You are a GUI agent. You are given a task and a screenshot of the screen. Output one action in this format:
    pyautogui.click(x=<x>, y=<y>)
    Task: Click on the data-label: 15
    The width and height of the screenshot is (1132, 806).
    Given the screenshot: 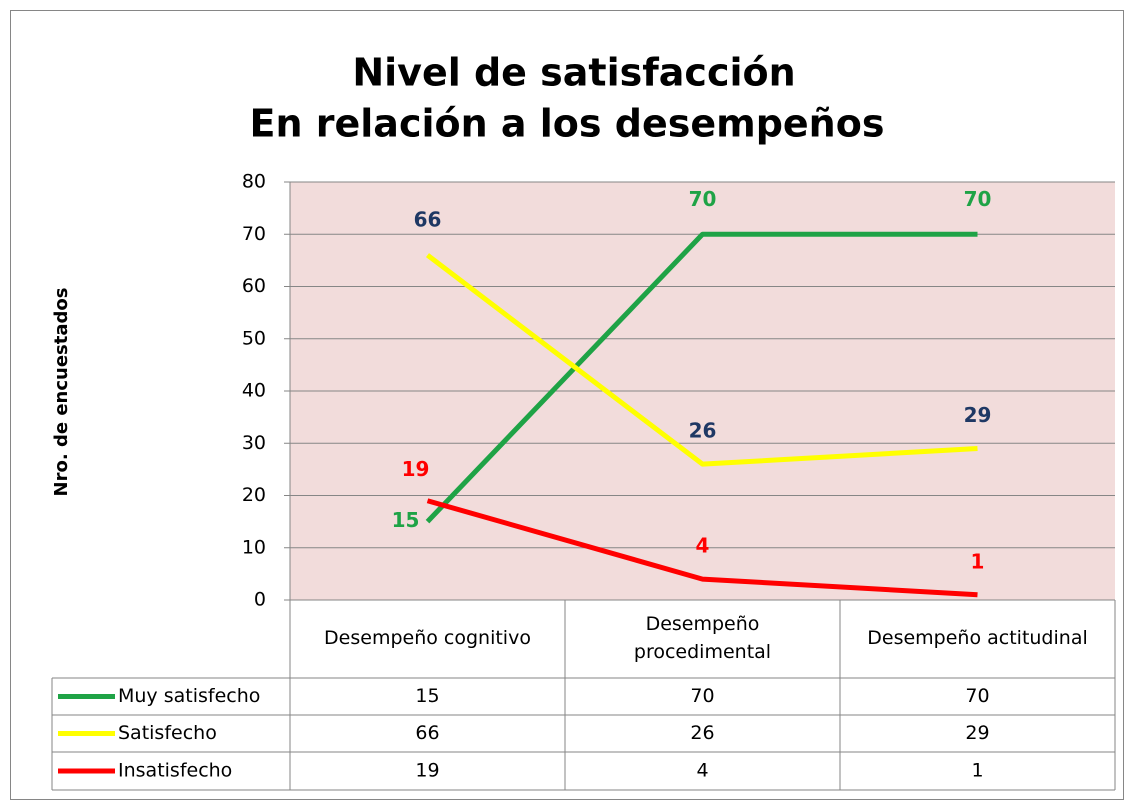 What is the action you would take?
    pyautogui.click(x=406, y=520)
    